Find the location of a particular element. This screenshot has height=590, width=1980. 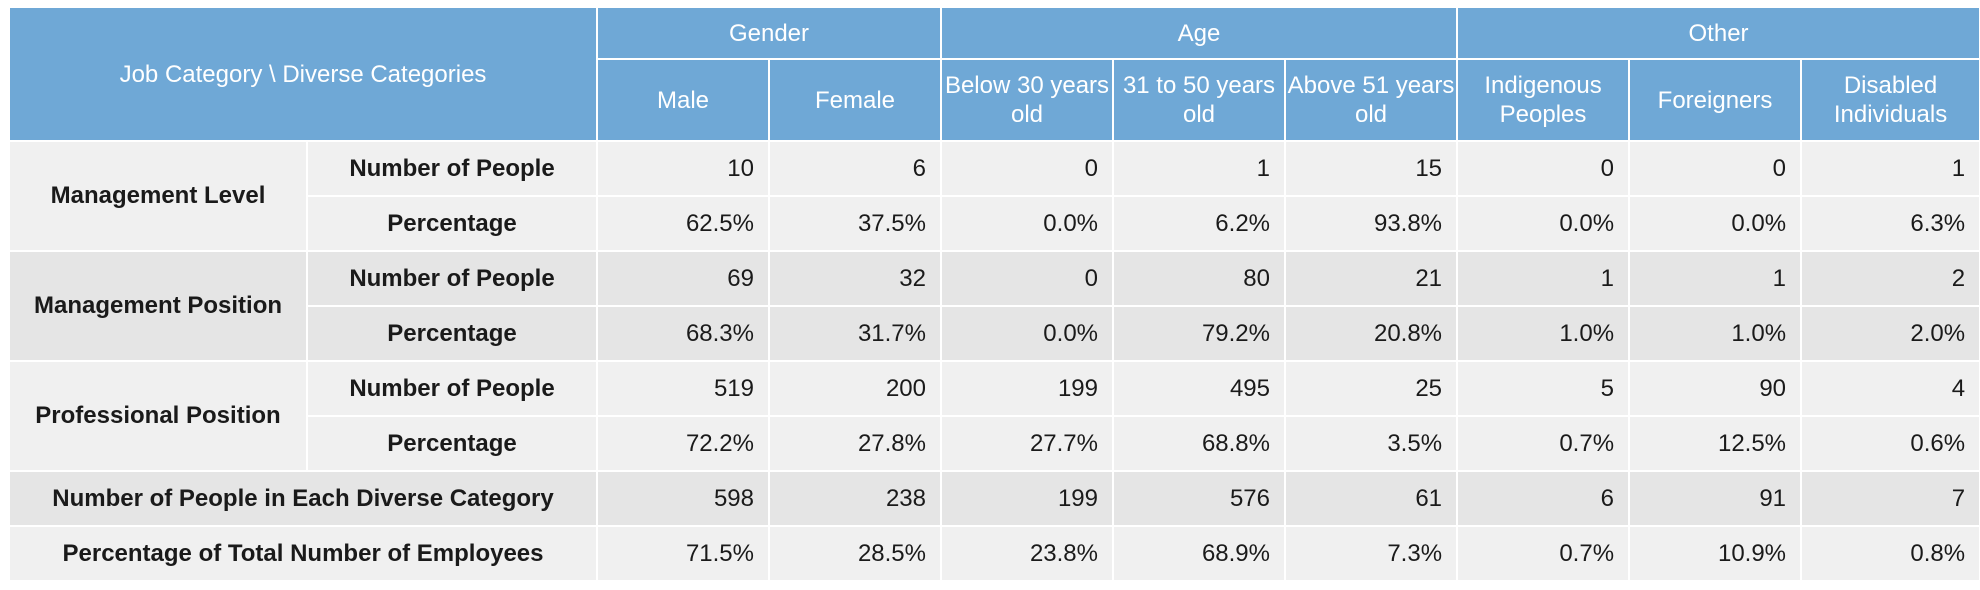

cell-value: 93.8% is located at coordinates (1371, 223).